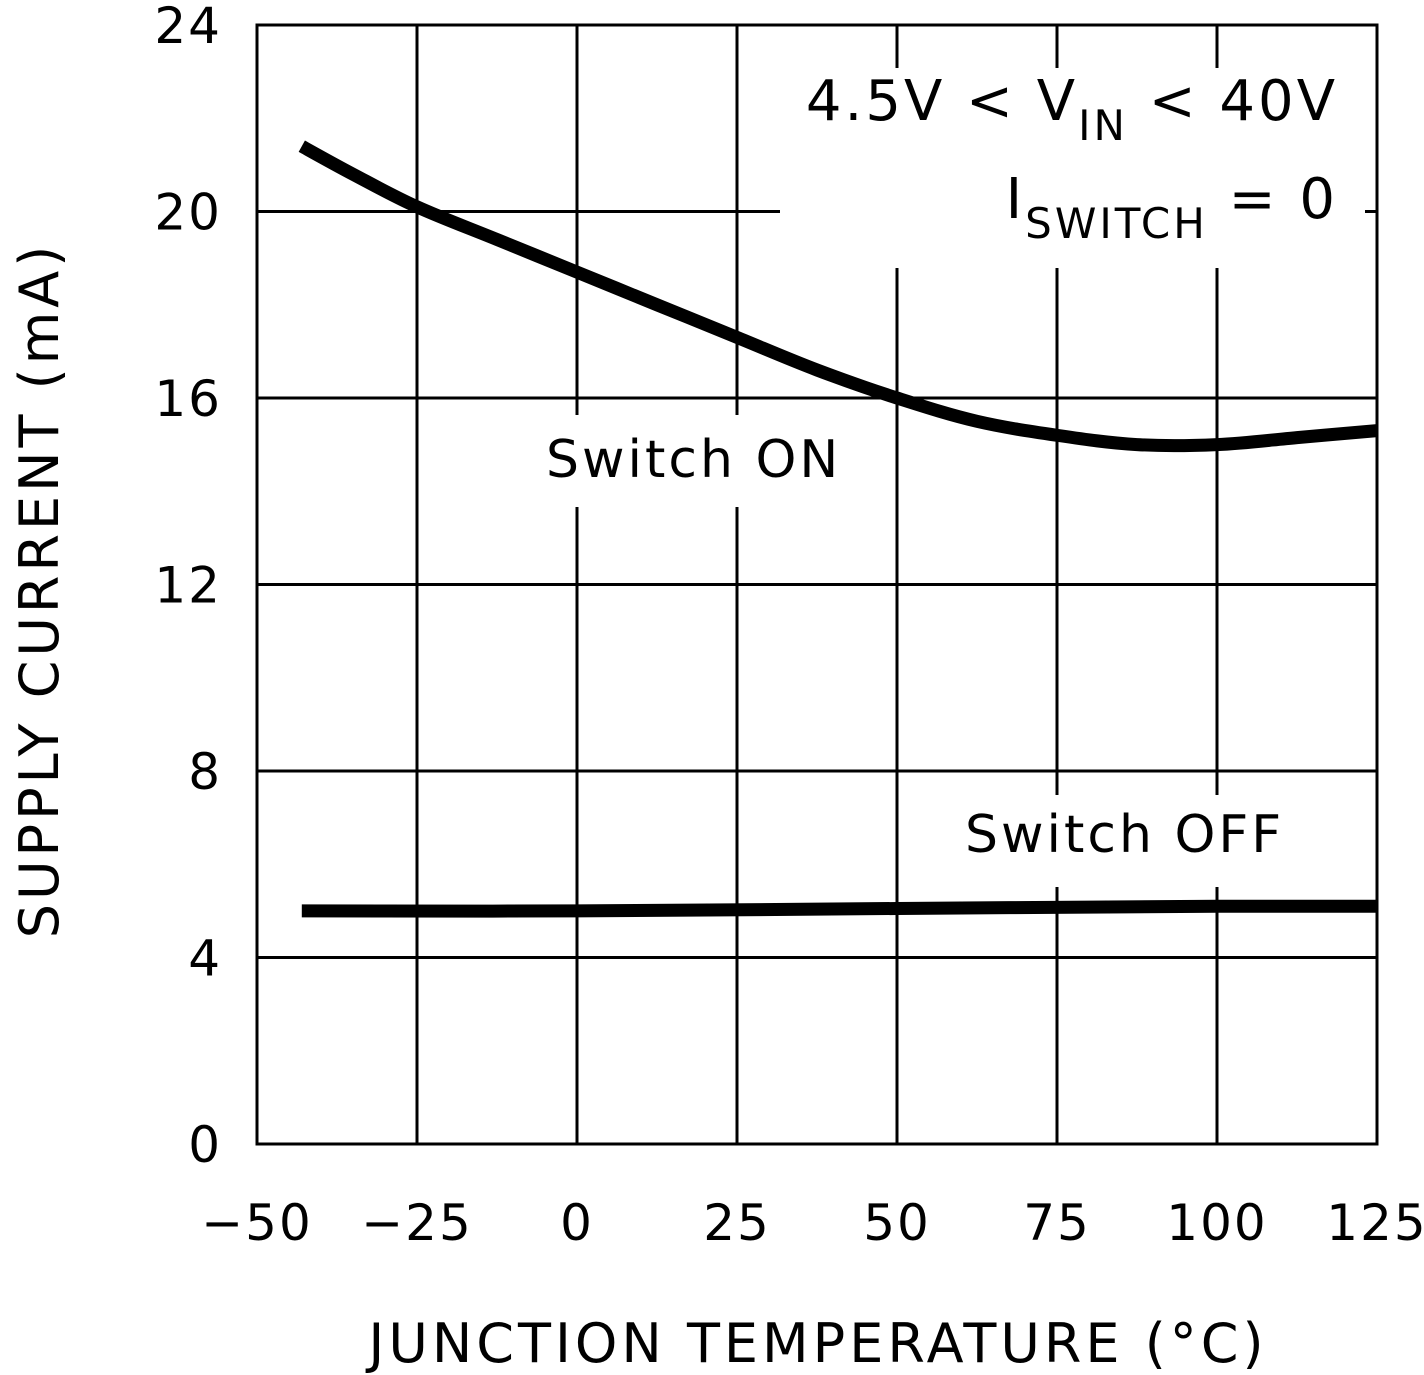 This screenshot has width=1424, height=1375. What do you see at coordinates (812, 1223) in the screenshot?
I see `x-tick-labels: −50 −25 0 25 50 75 100 125` at bounding box center [812, 1223].